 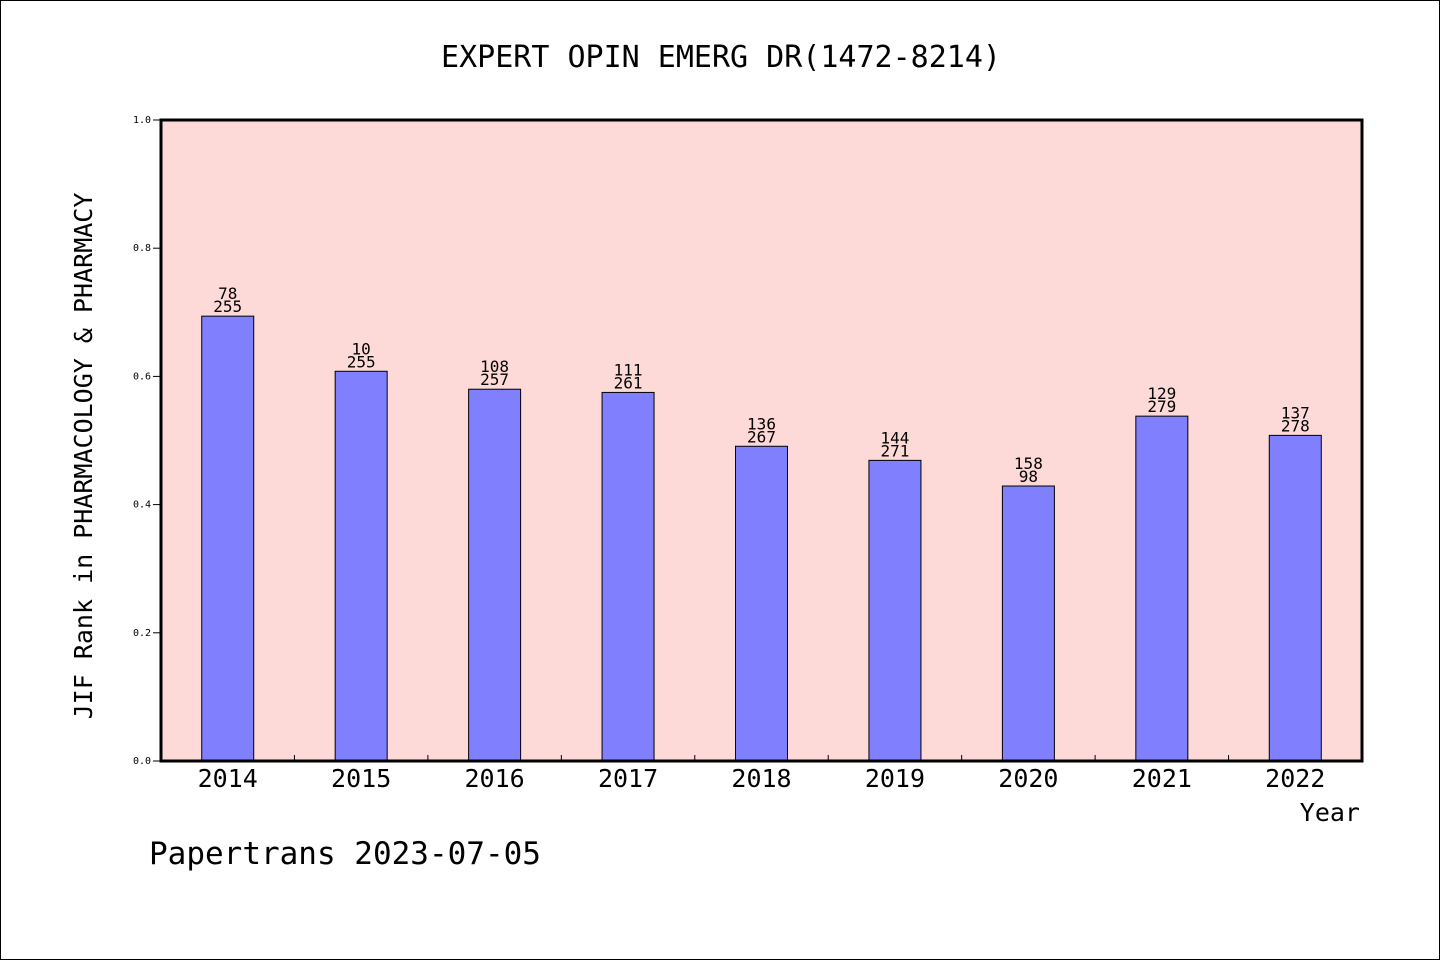 What do you see at coordinates (1295, 412) in the screenshot?
I see `bar-rank-label: 137` at bounding box center [1295, 412].